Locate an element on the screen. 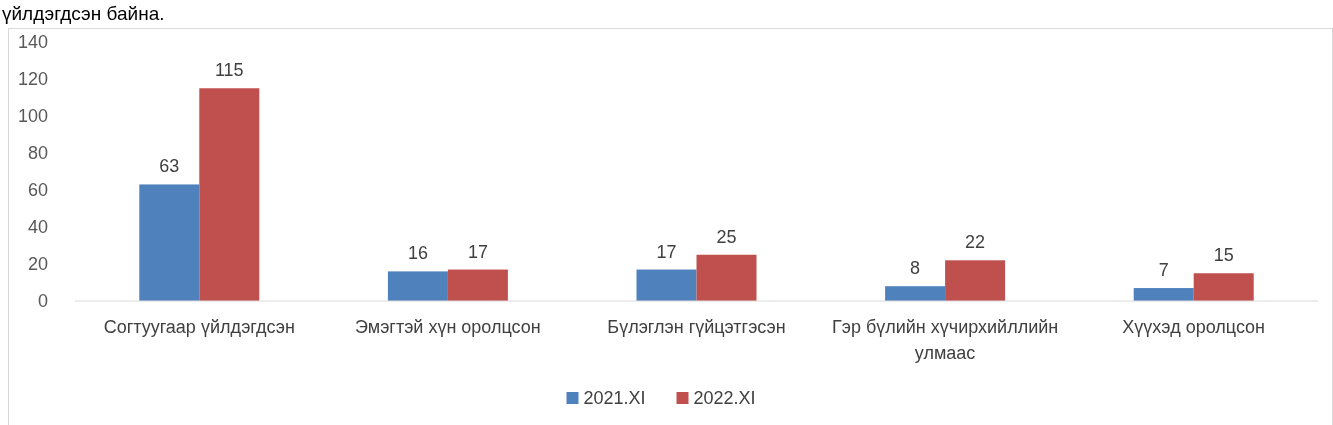 The image size is (1333, 425). data-label: 22 is located at coordinates (975, 242).